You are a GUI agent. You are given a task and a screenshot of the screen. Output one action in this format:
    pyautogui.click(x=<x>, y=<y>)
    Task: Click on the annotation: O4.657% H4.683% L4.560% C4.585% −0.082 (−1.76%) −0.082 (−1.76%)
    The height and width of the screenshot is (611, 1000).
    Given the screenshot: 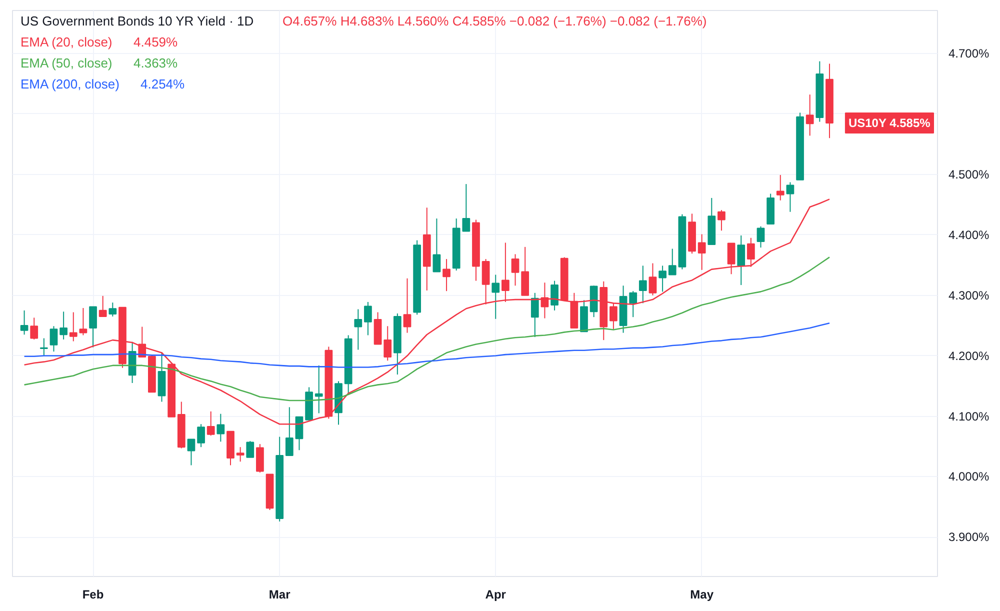 What is the action you would take?
    pyautogui.click(x=494, y=21)
    